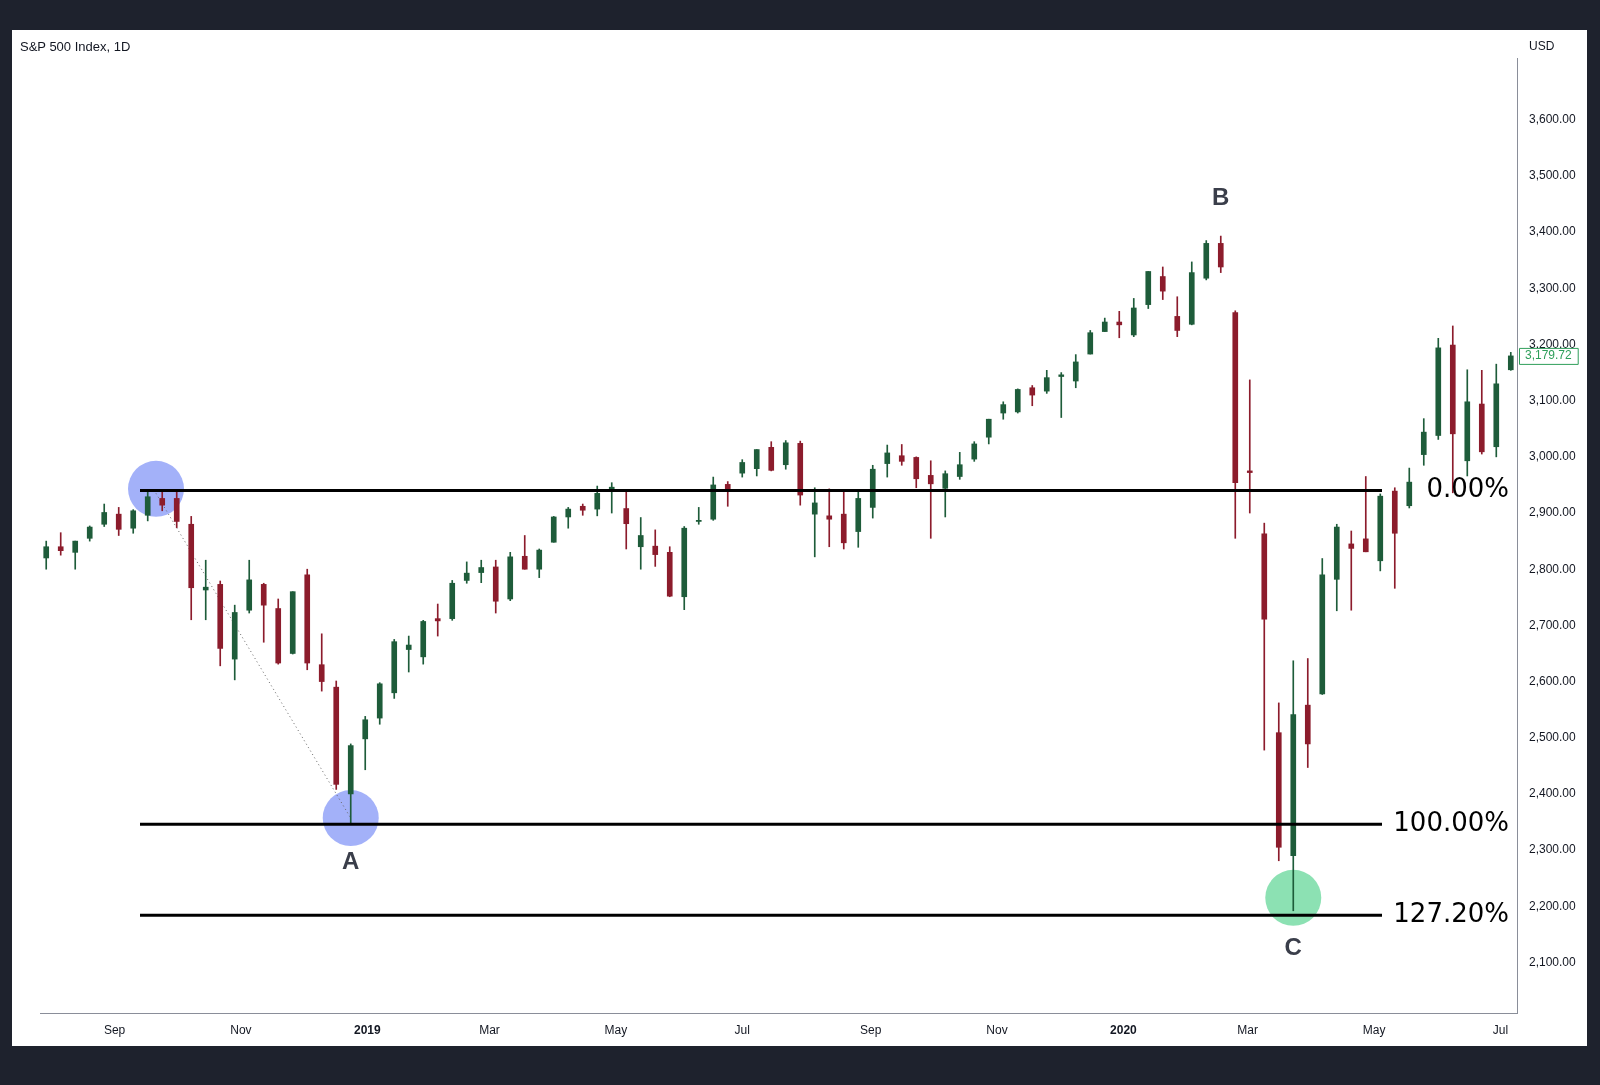 The width and height of the screenshot is (1600, 1085). What do you see at coordinates (1553, 961) in the screenshot?
I see `y-tick-label: 2,100.00` at bounding box center [1553, 961].